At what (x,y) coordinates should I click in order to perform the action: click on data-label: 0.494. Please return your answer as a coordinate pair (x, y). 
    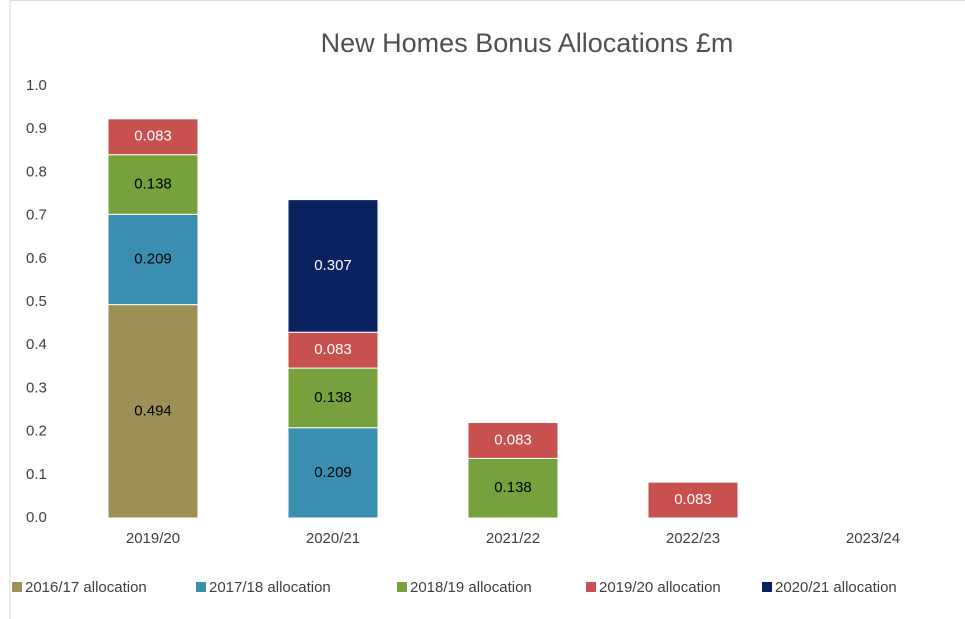
    Looking at the image, I should click on (153, 410).